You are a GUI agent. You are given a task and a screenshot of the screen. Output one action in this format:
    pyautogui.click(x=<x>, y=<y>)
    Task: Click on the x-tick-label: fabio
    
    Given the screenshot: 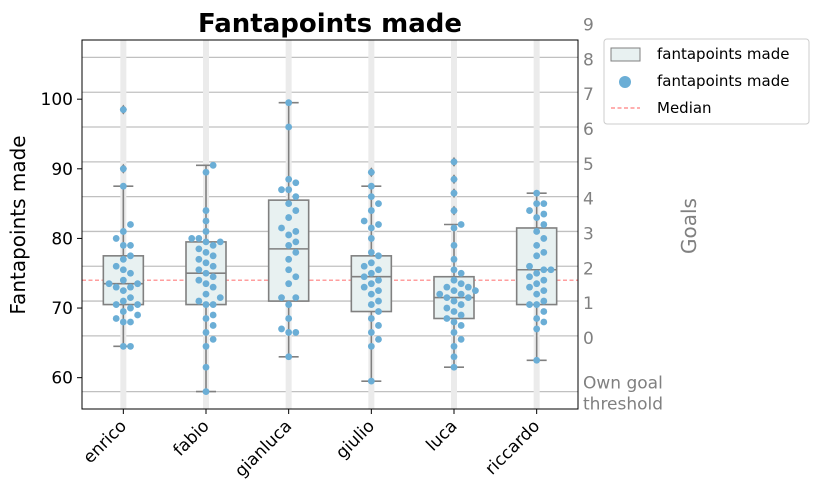 What is the action you would take?
    pyautogui.click(x=191, y=438)
    